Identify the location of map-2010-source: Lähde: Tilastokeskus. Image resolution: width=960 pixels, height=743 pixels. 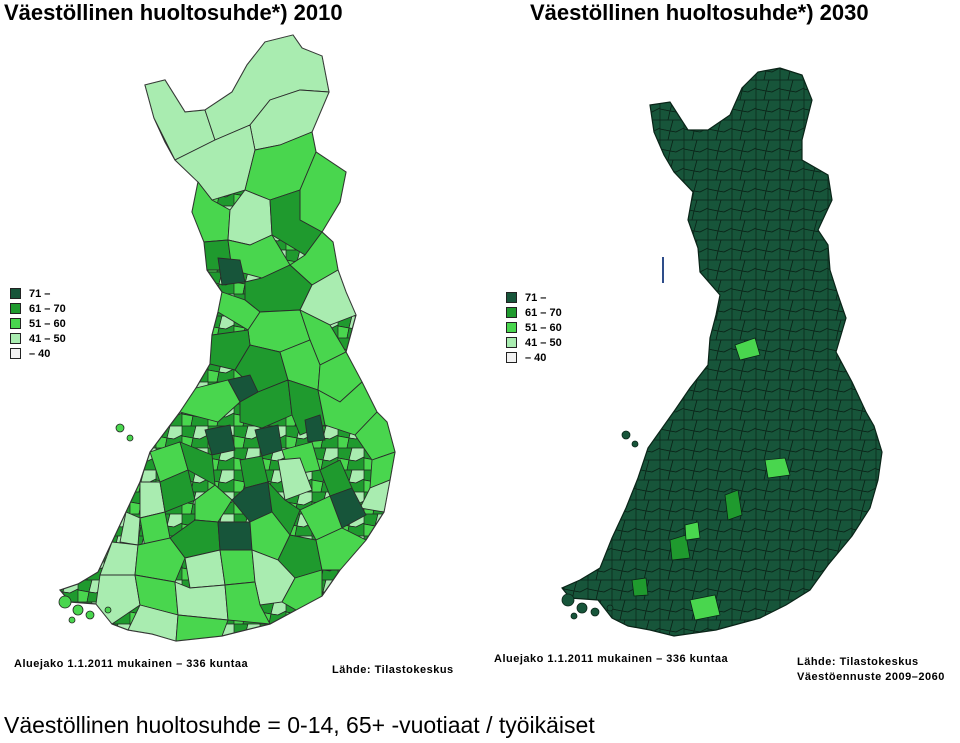
(393, 670).